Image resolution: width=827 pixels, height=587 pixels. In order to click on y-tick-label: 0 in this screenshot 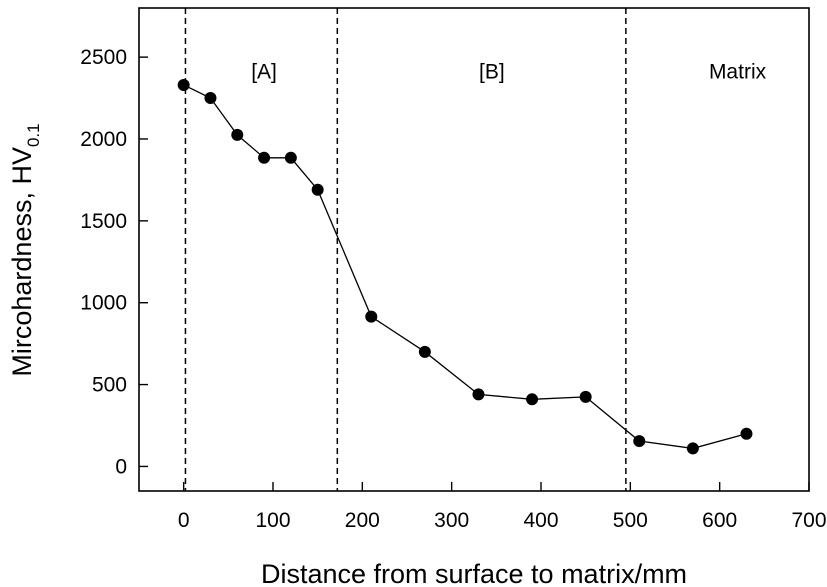, I will do `click(121, 466)`.